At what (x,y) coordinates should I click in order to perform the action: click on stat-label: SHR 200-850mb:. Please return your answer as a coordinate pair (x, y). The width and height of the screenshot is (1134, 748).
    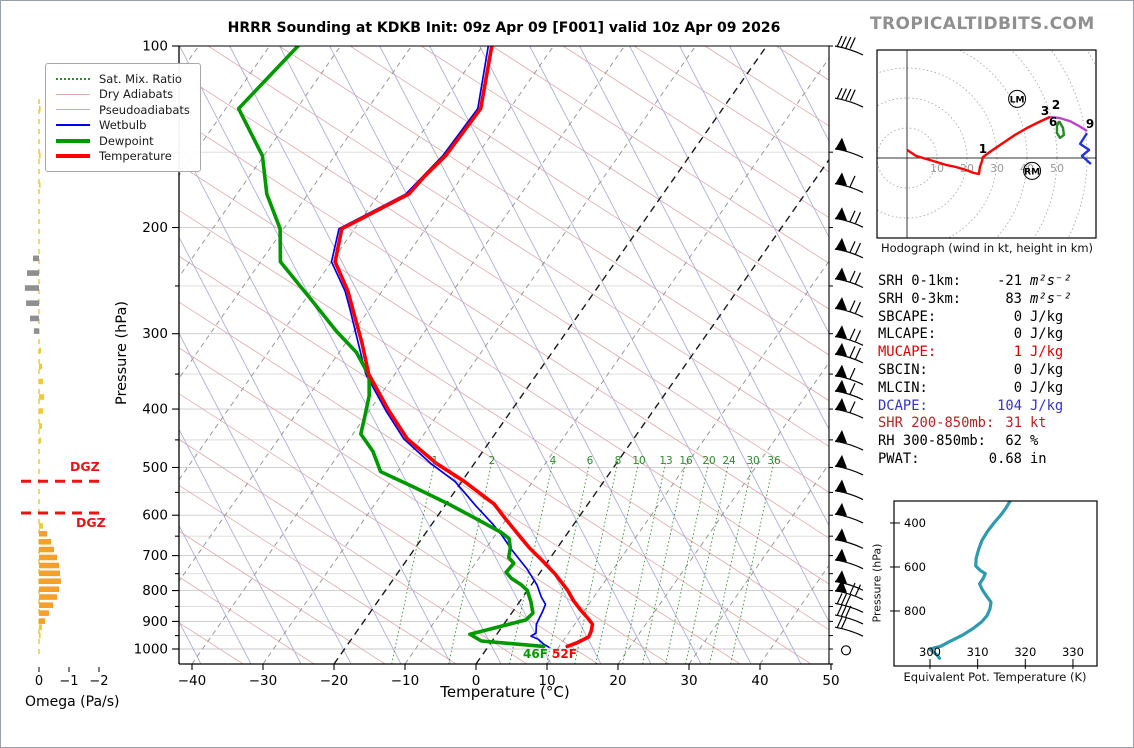
    Looking at the image, I should click on (936, 423).